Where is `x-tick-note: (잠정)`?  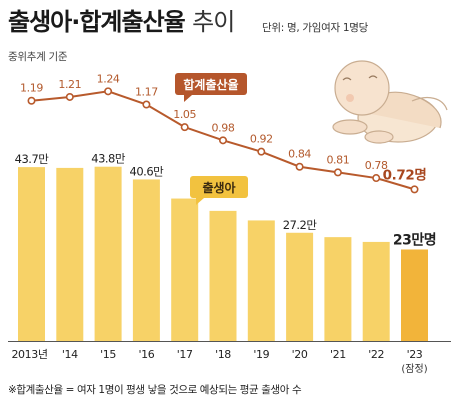 x-tick-note: (잠정) is located at coordinates (414, 369).